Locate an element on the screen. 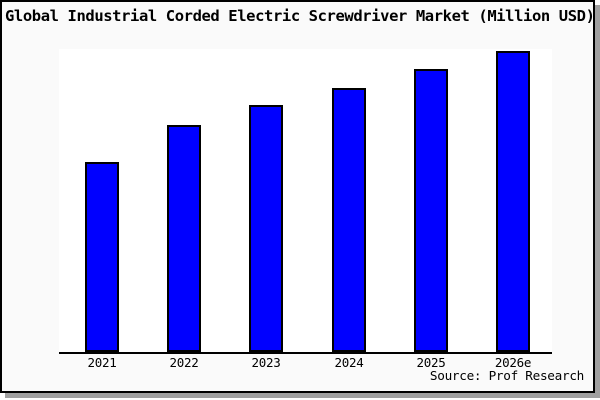  bar-2026e is located at coordinates (513, 201).